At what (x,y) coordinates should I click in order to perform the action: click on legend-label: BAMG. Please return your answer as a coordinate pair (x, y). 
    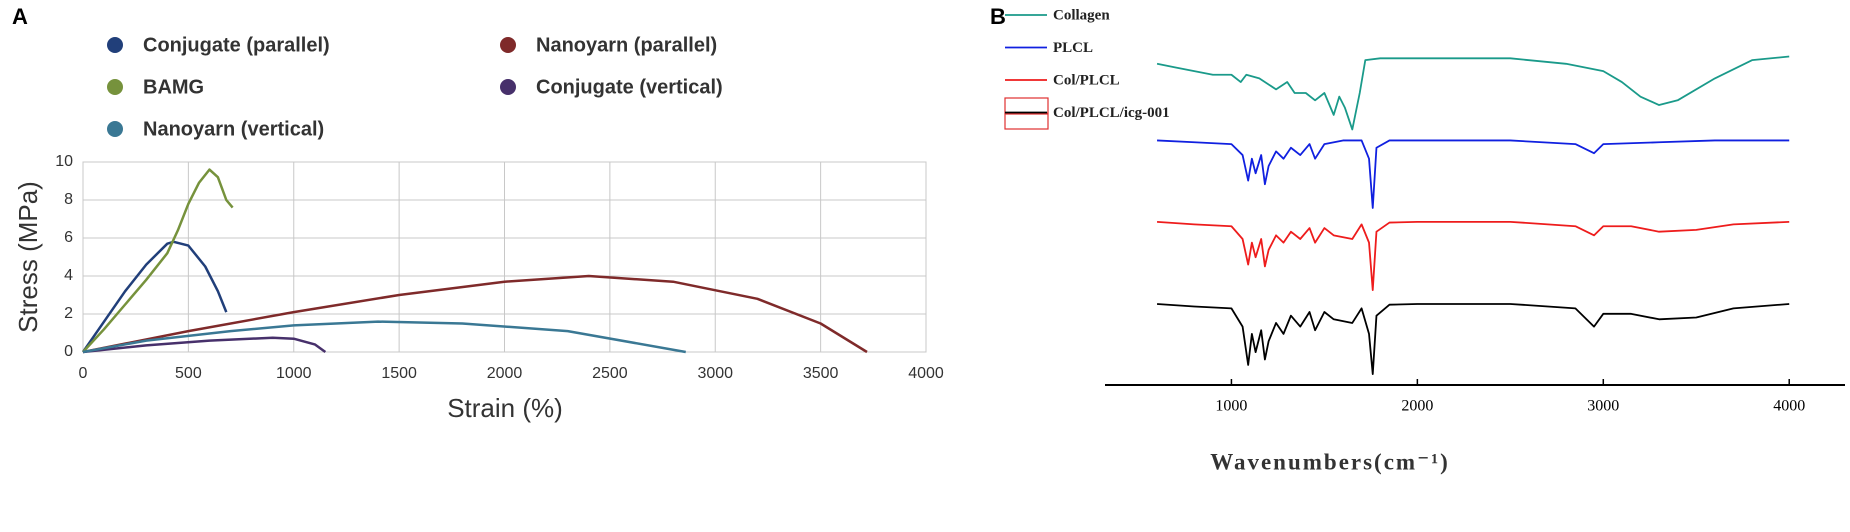
    Looking at the image, I should click on (173, 87).